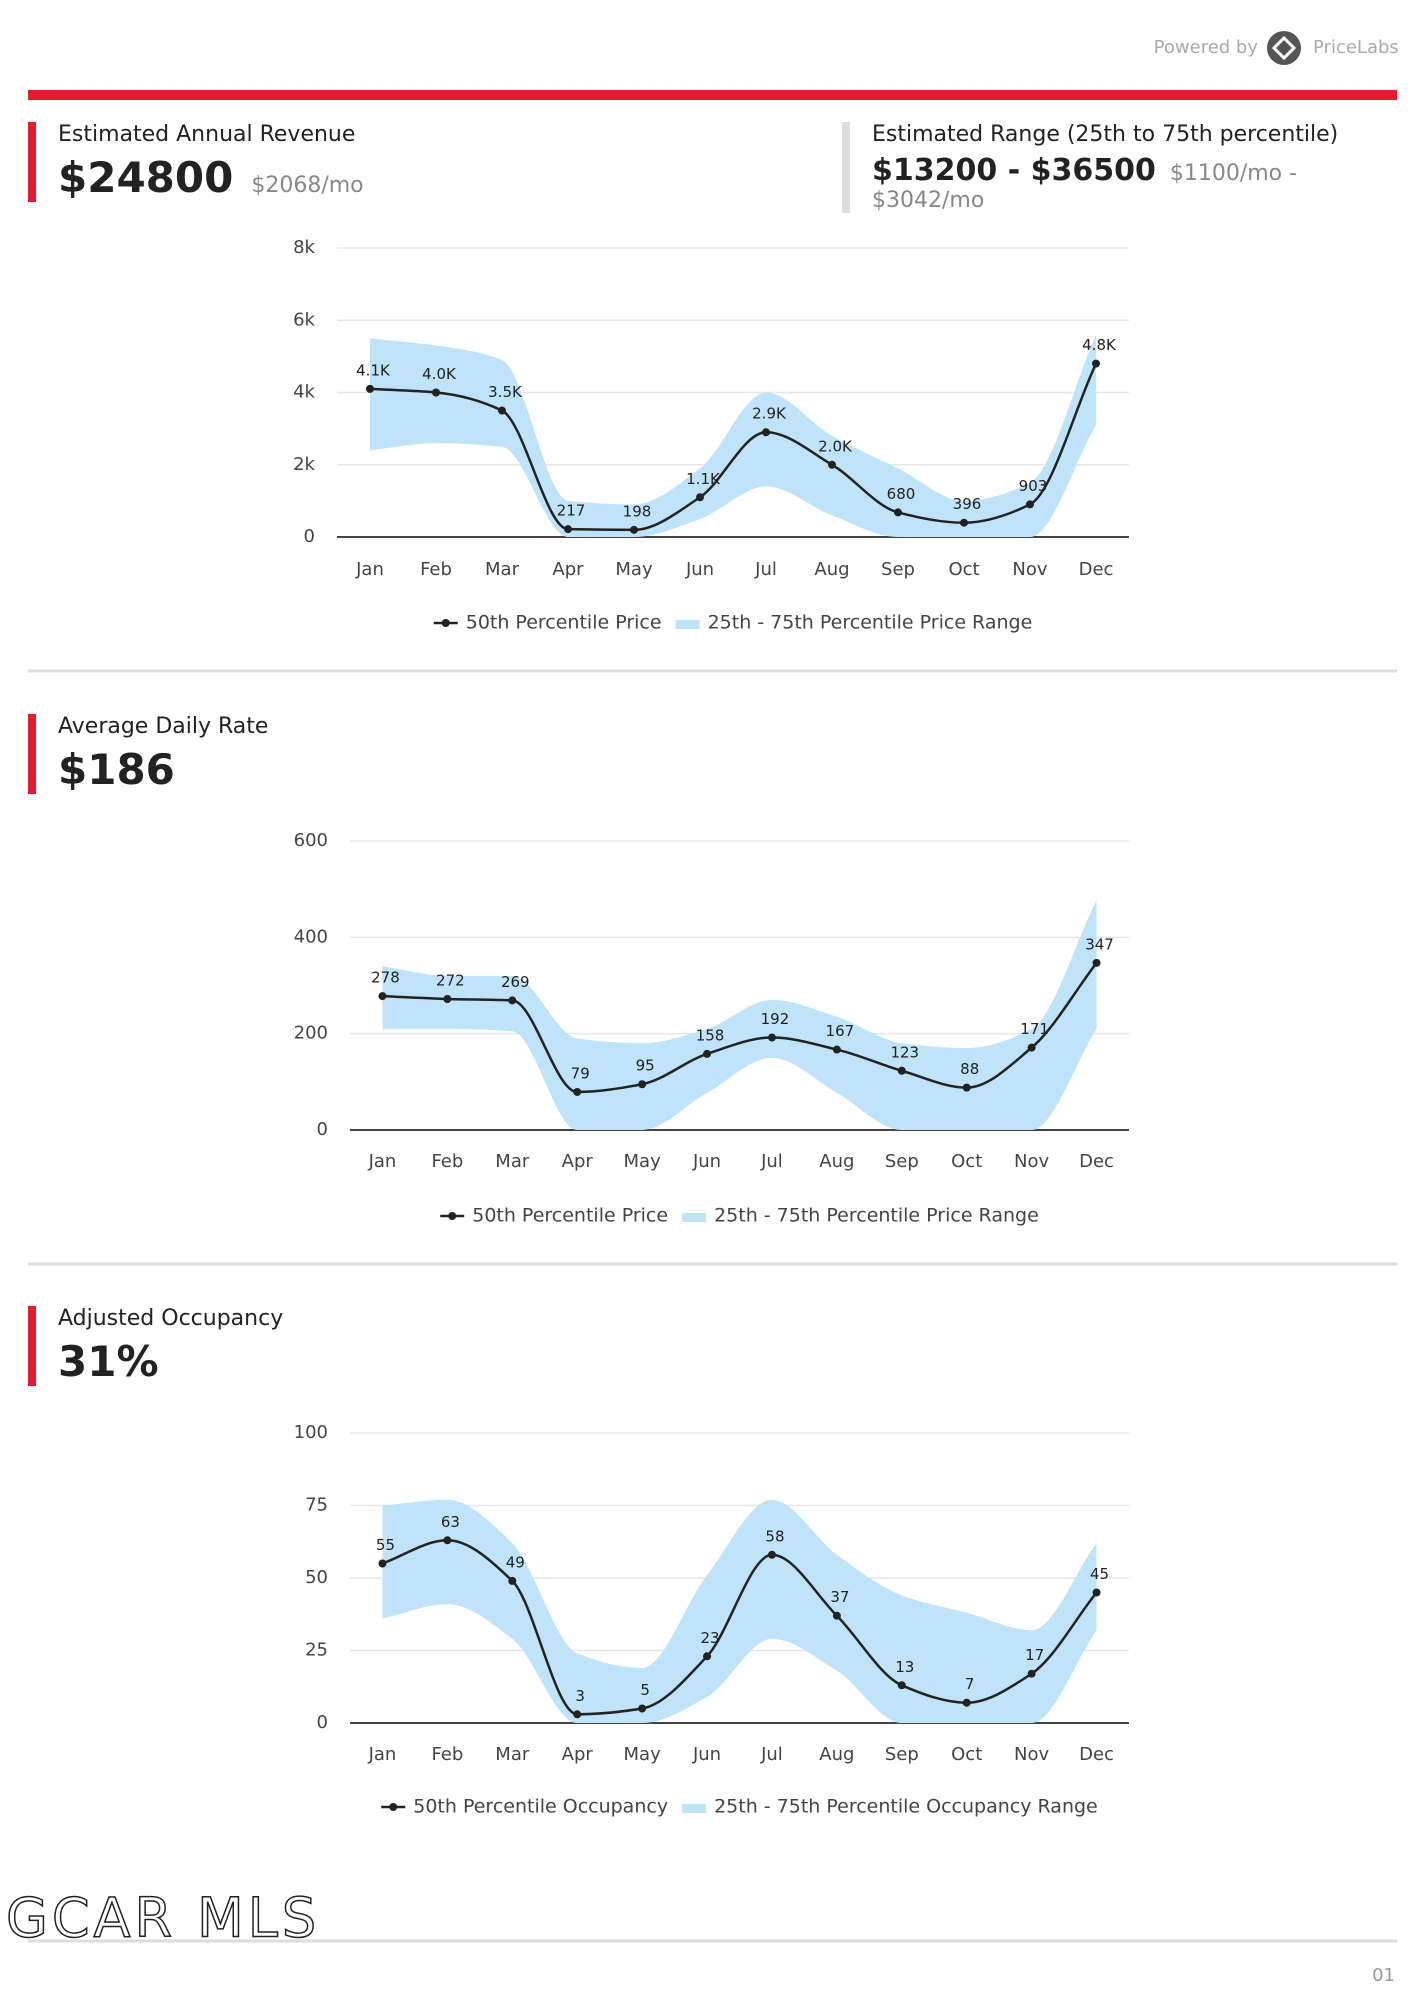  What do you see at coordinates (637, 511) in the screenshot?
I see `data-label: 198` at bounding box center [637, 511].